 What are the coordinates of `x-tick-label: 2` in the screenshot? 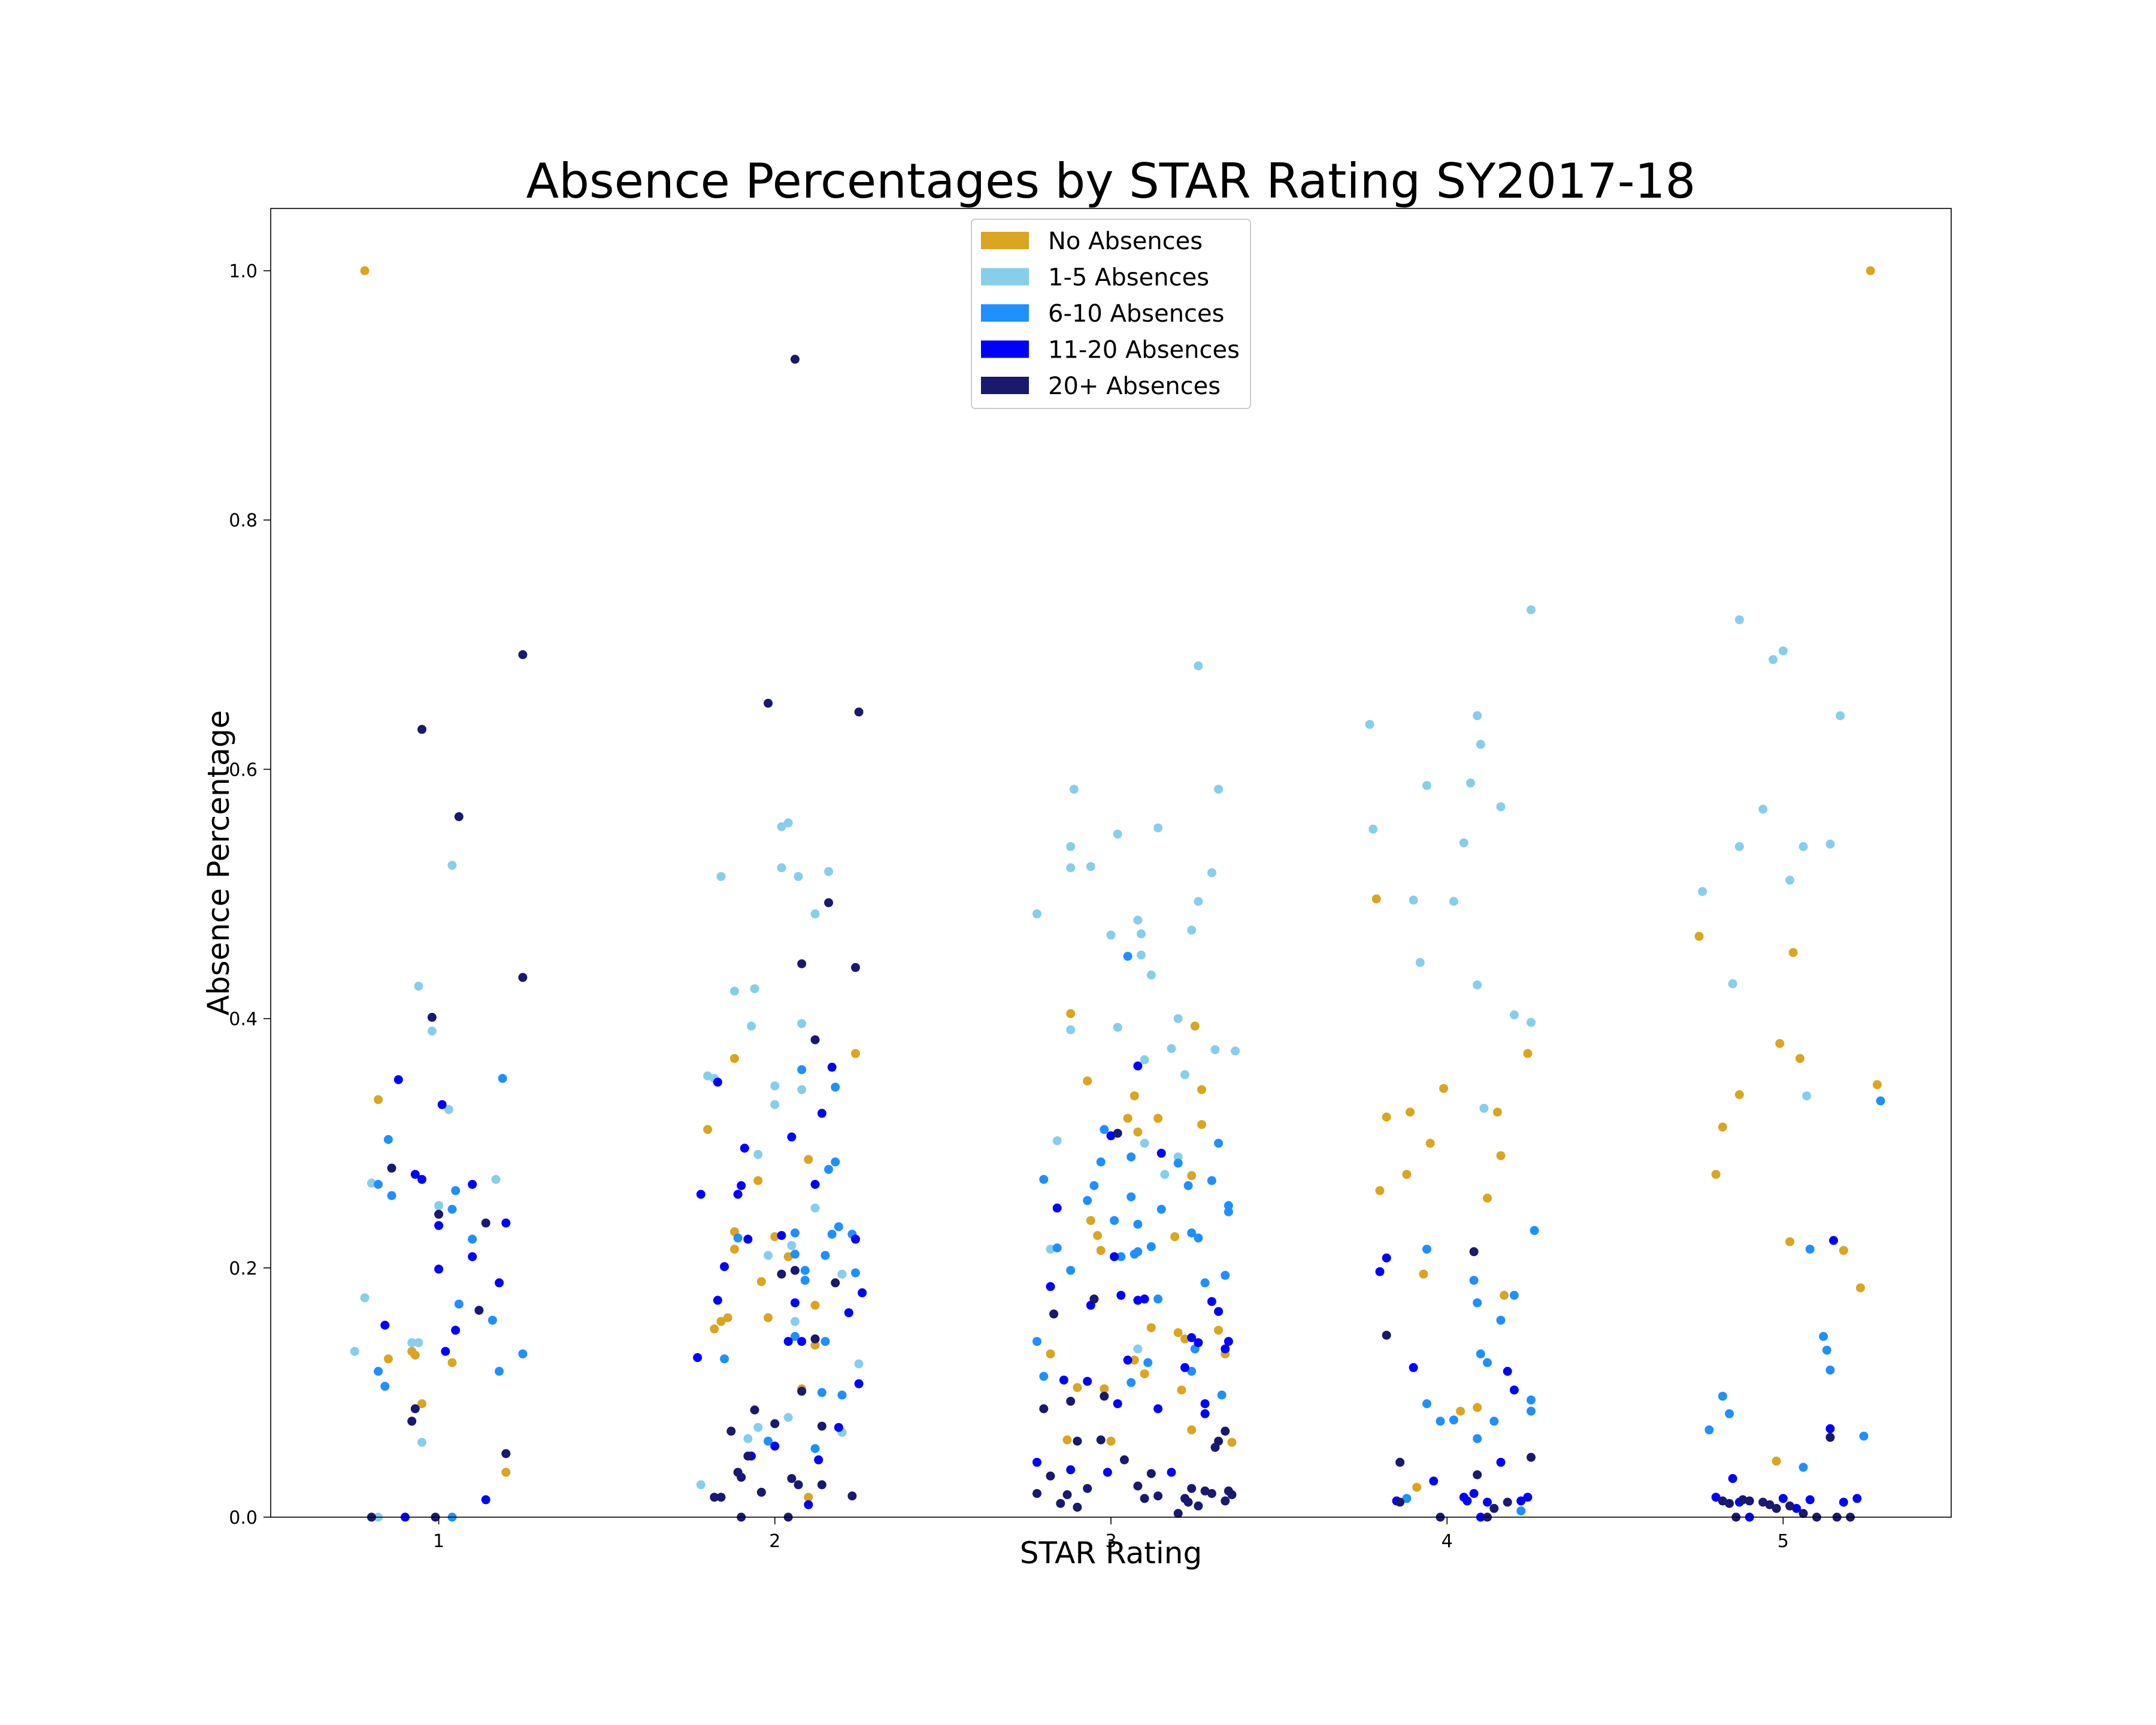 It's located at (774, 1541).